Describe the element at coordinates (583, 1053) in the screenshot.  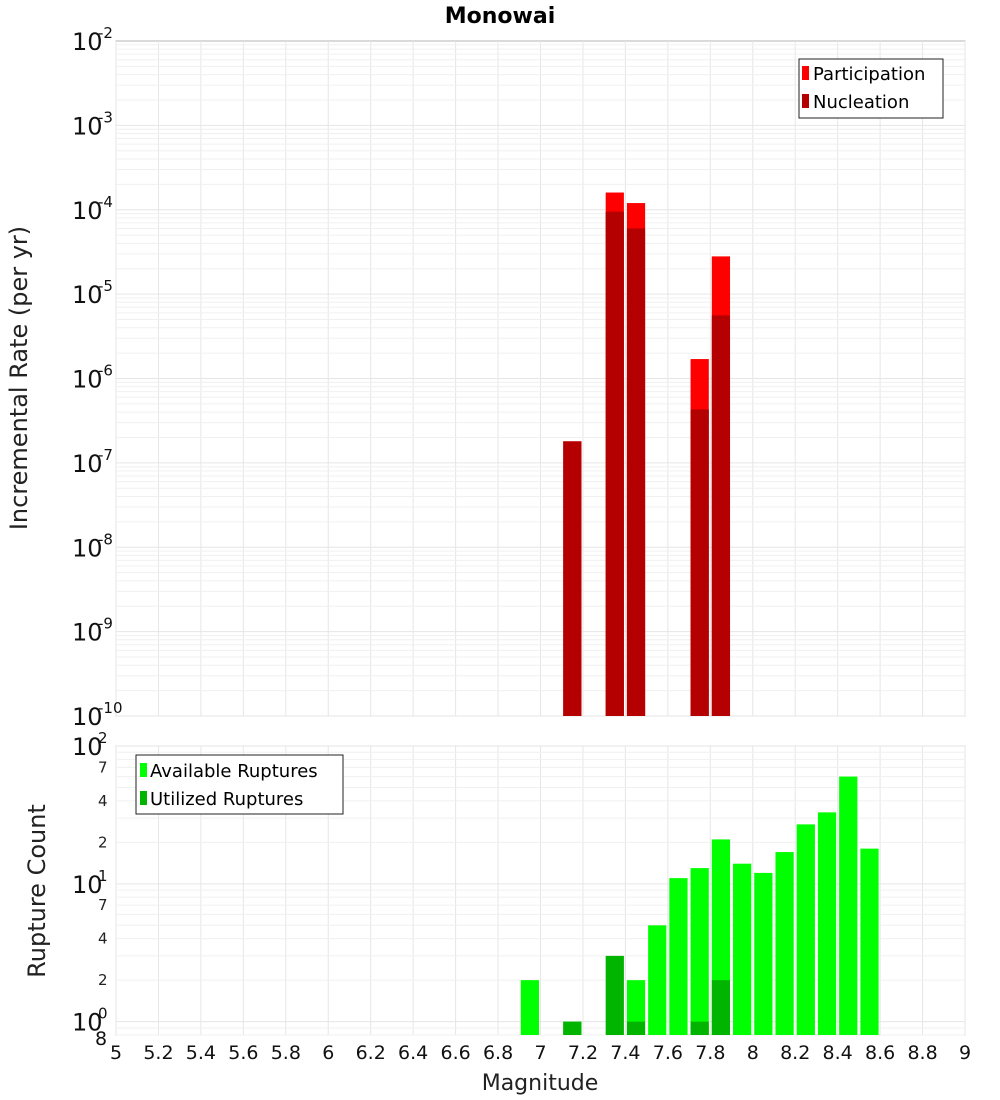
I see `x-tick-label: 7.2` at that location.